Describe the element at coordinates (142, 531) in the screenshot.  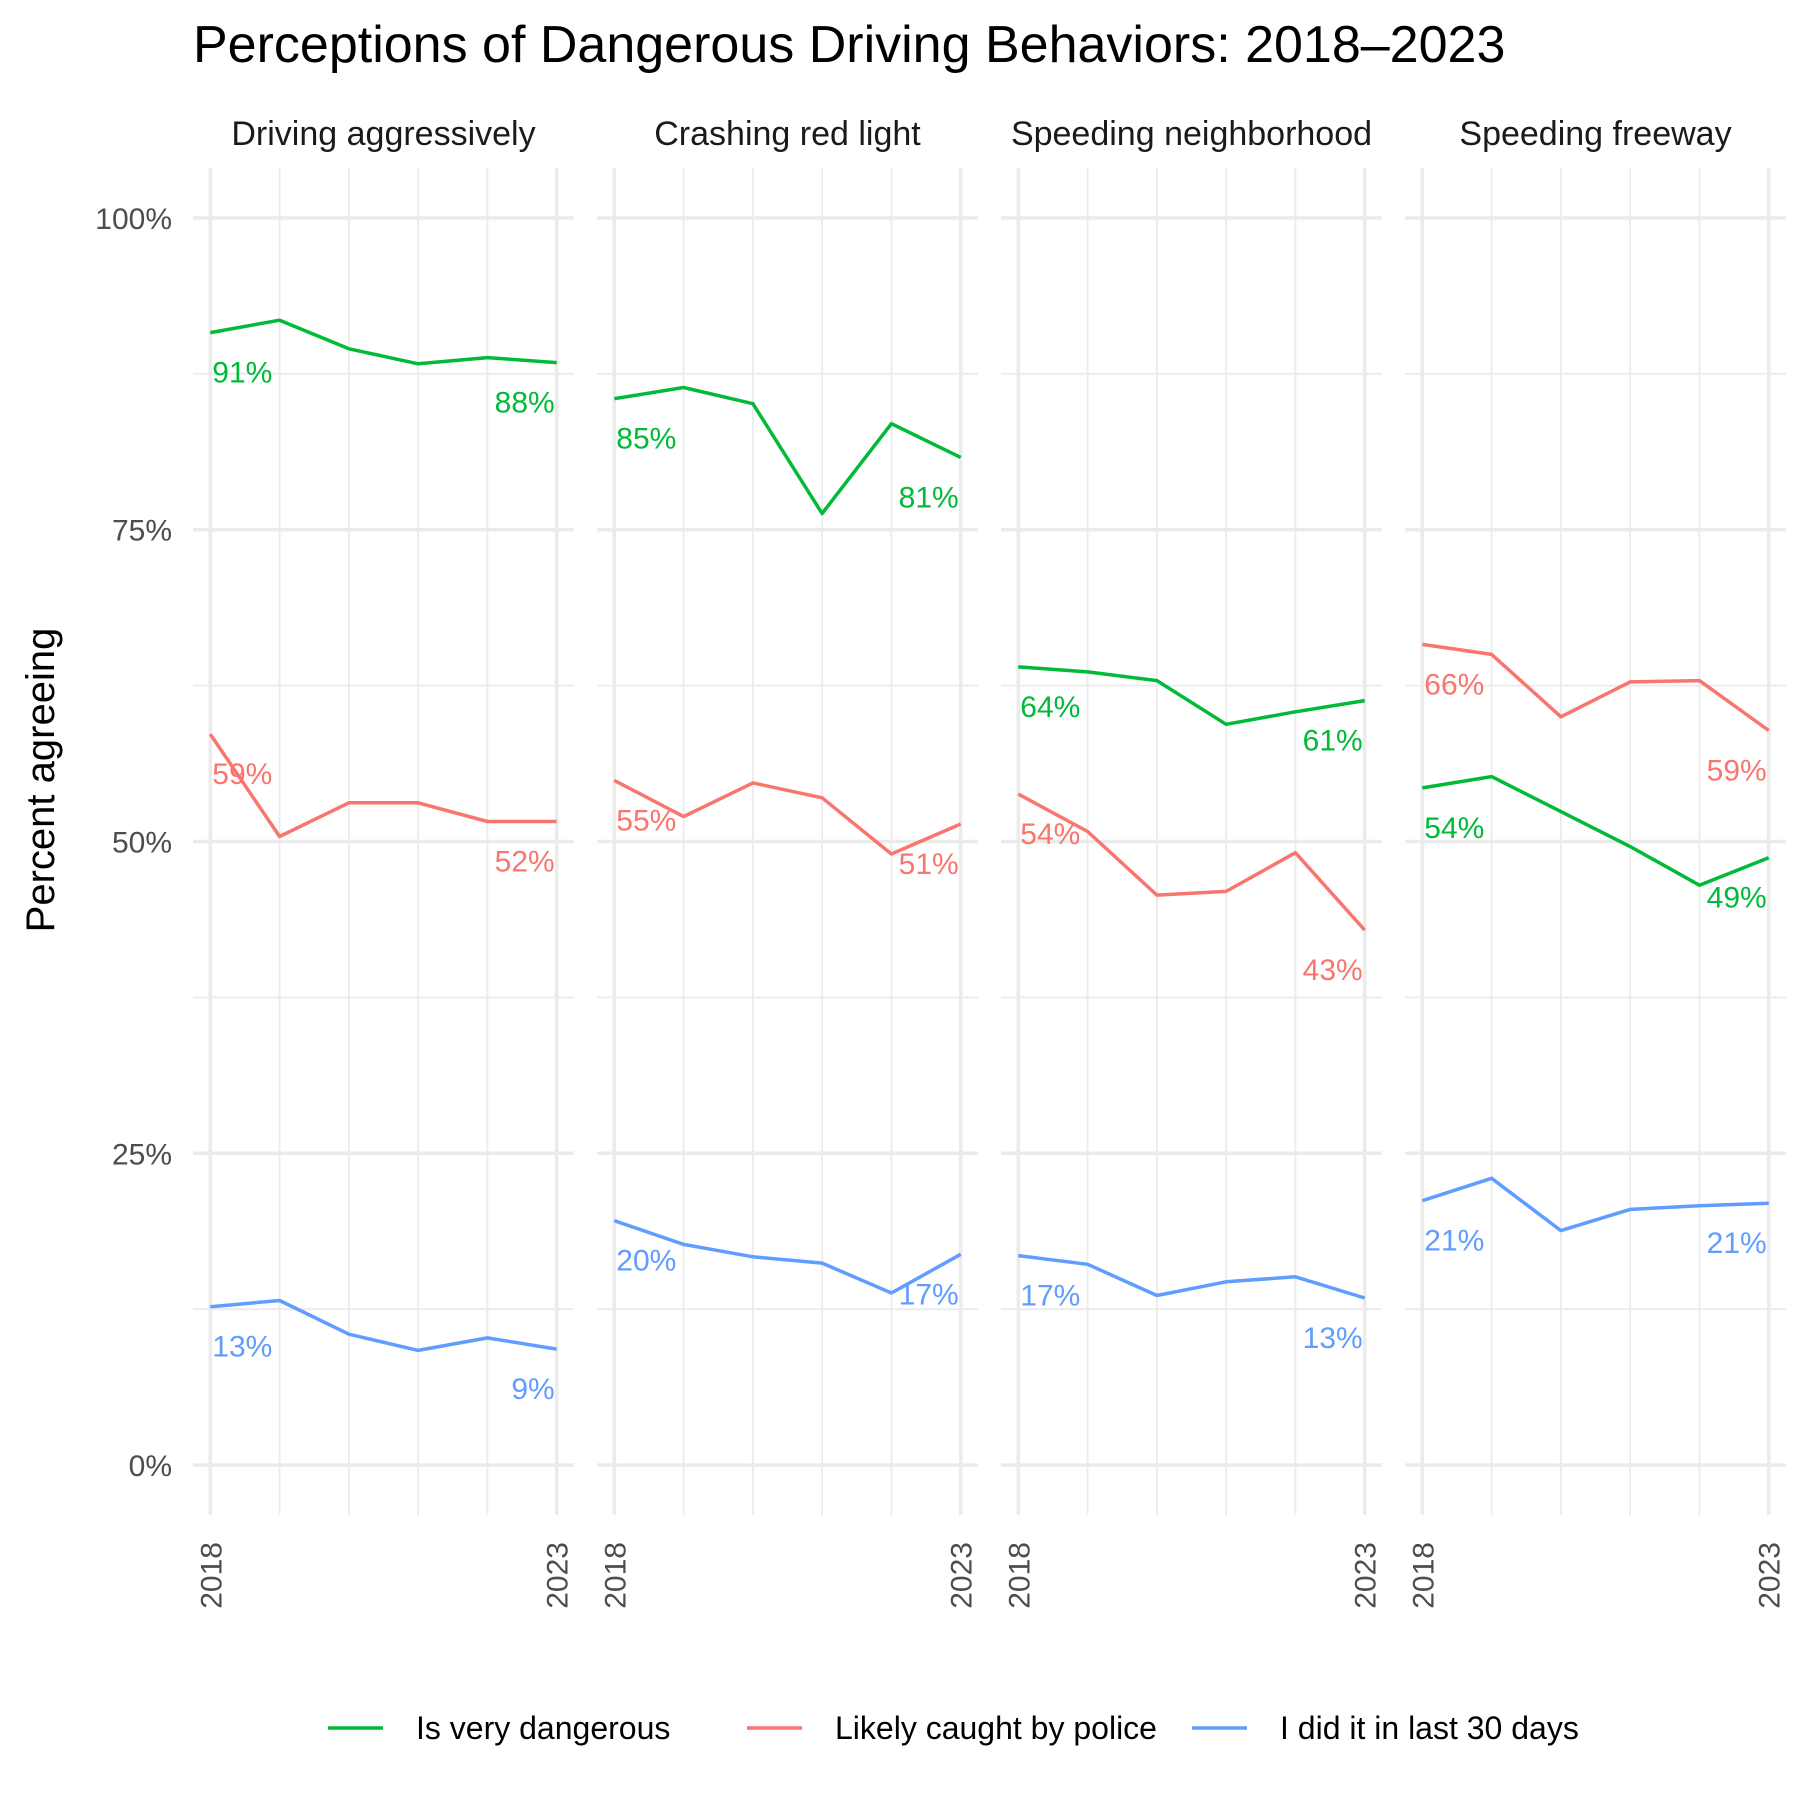
I see `y-tick-label: 75%` at that location.